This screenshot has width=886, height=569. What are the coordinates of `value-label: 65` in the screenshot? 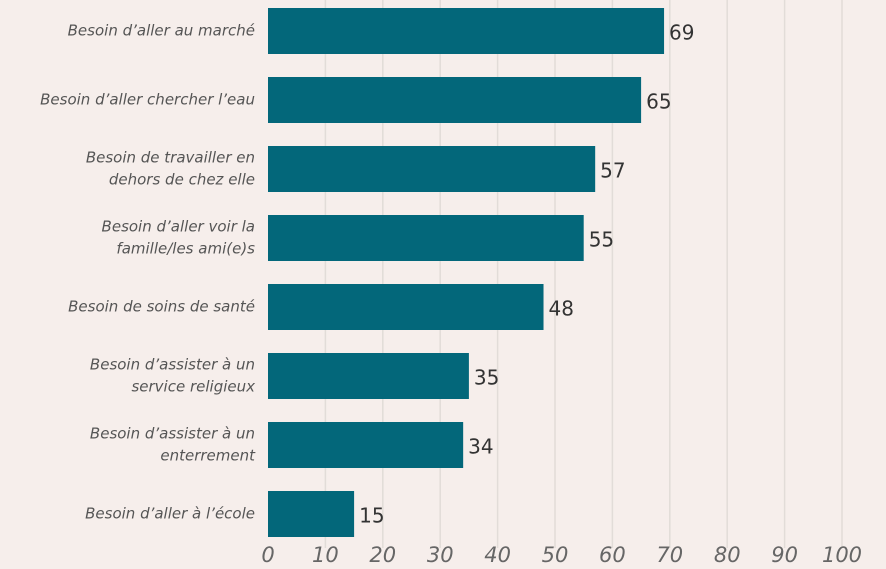 It's located at (658, 102).